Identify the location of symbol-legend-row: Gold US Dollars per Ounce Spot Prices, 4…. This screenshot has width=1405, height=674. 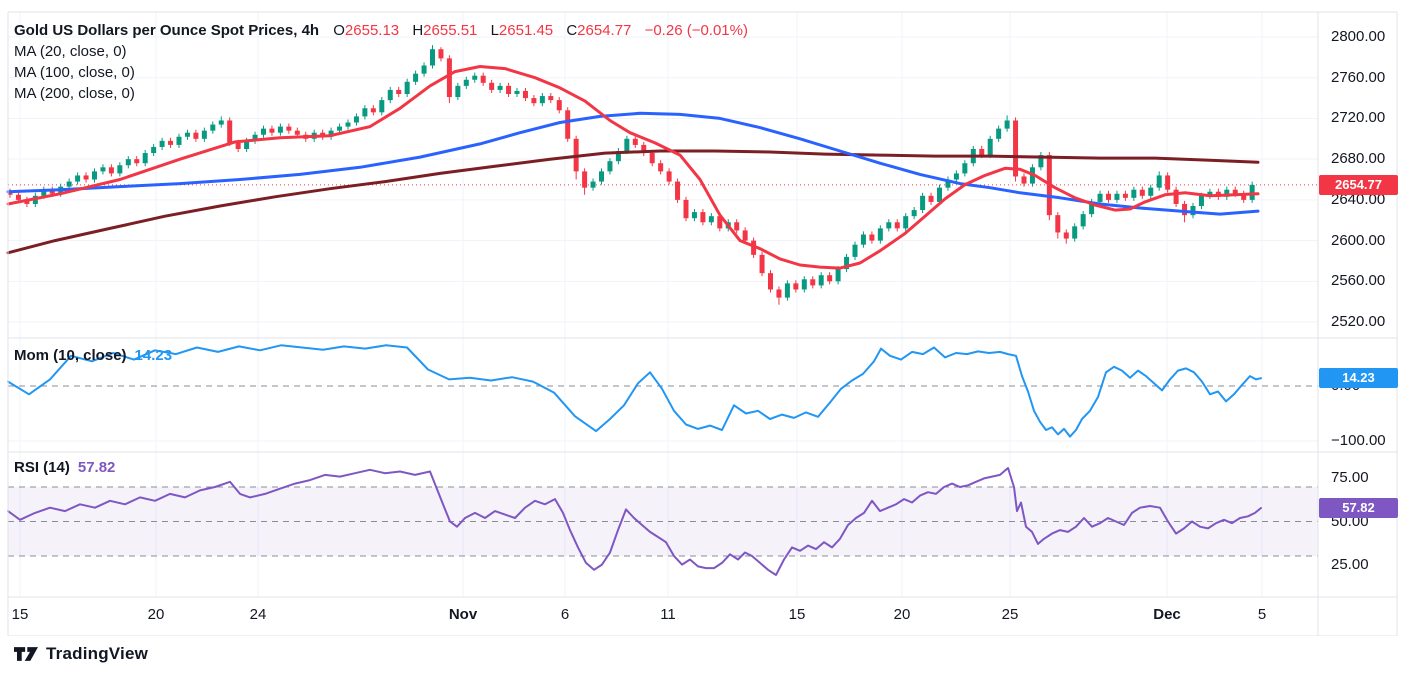
(385, 30).